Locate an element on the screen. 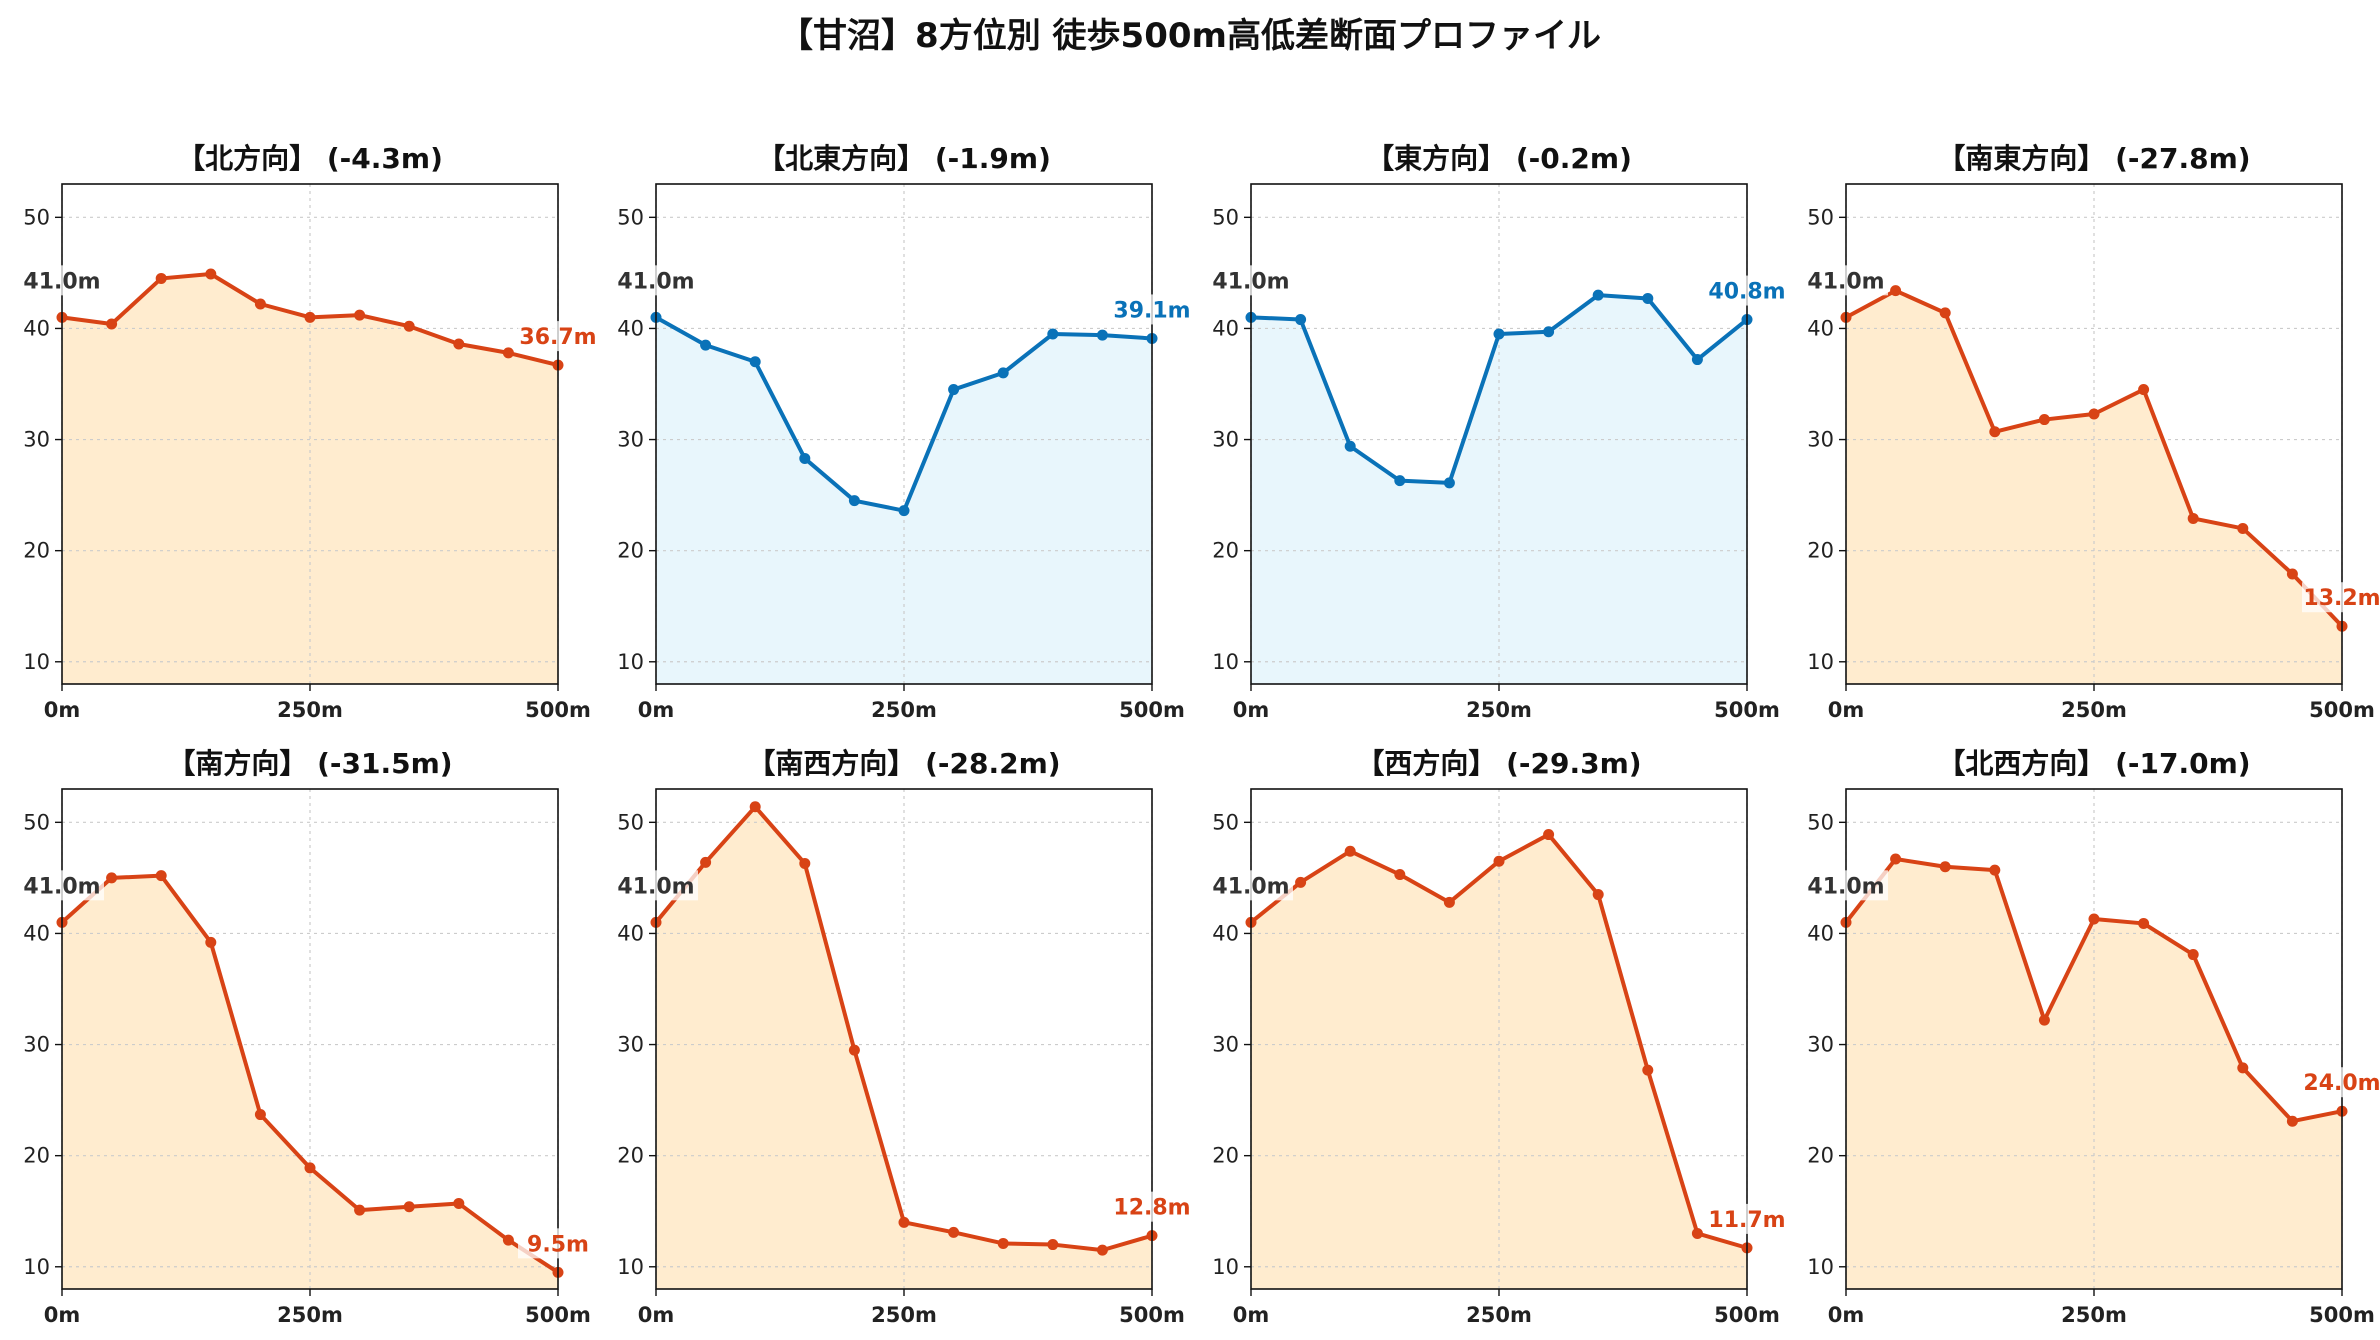 The width and height of the screenshot is (2380, 1340). panel-title: 【西方向】 (-29.3m) is located at coordinates (1498, 763).